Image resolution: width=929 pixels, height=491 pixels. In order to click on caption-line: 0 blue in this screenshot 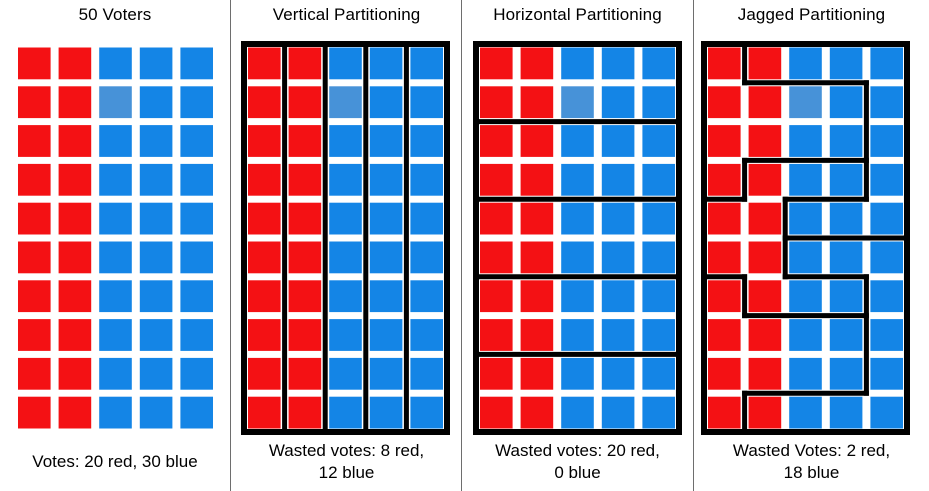, I will do `click(577, 472)`.